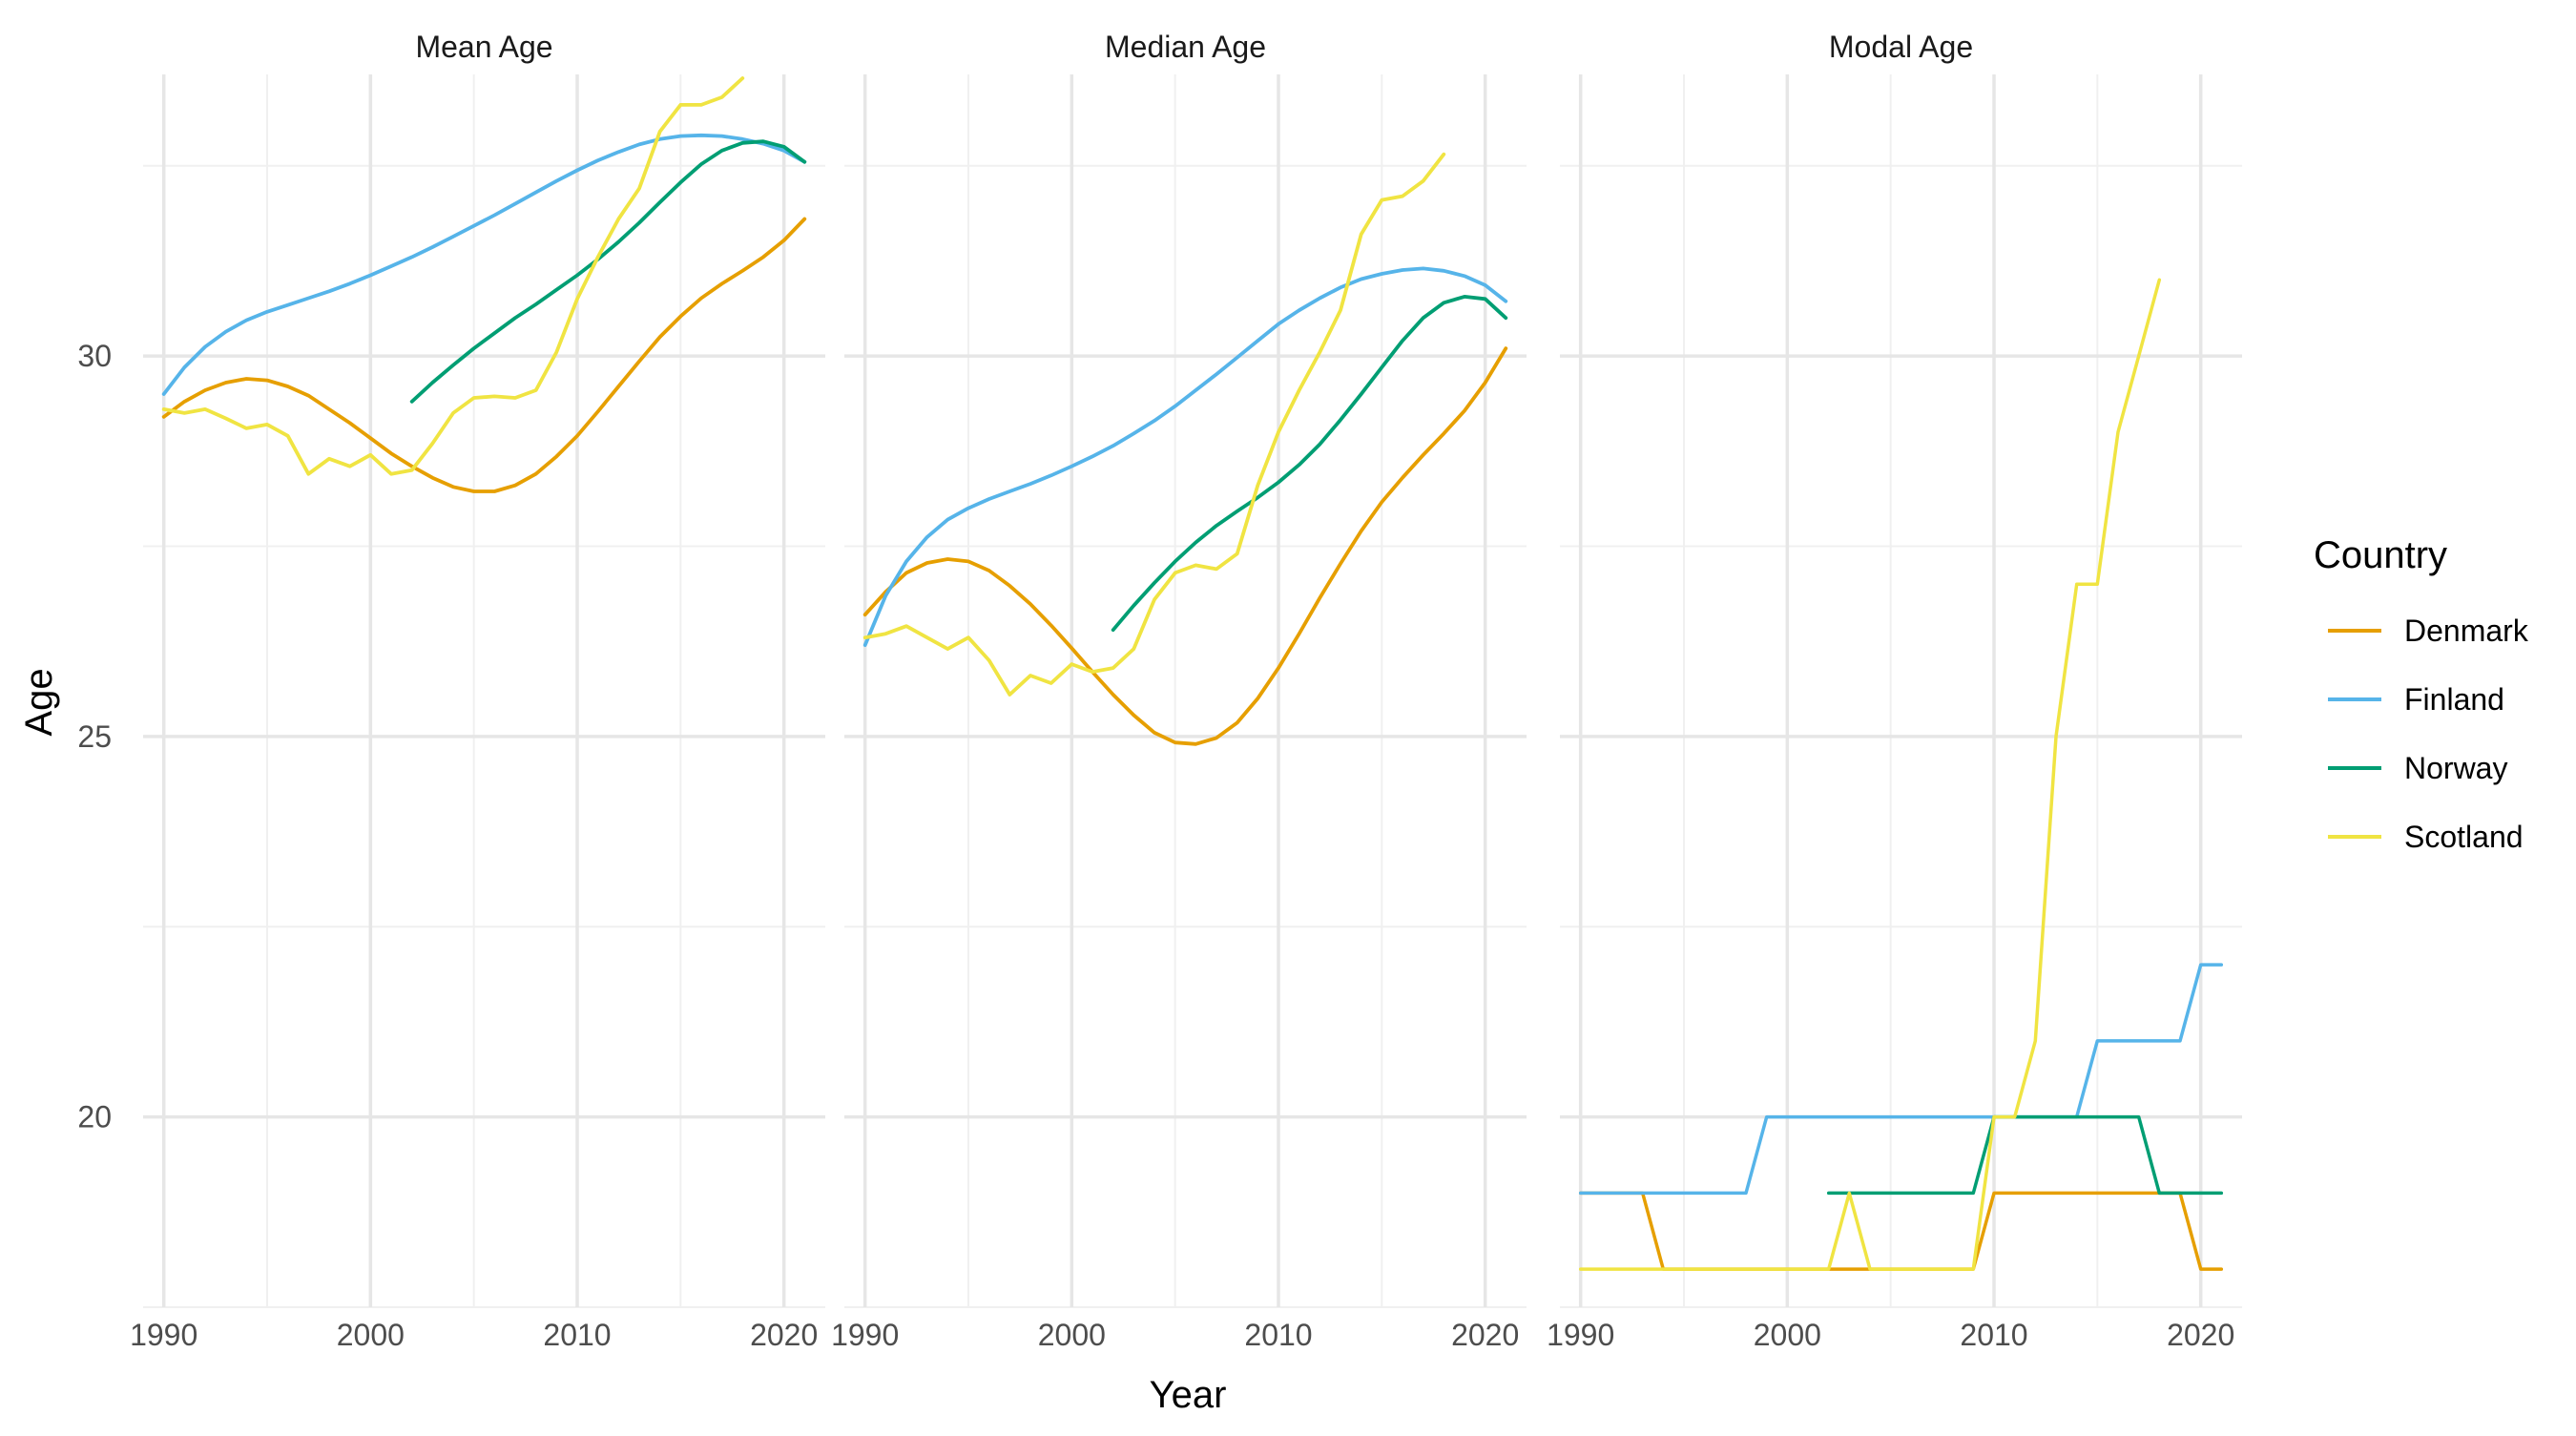 The height and width of the screenshot is (1436, 2576). I want to click on panel-title: Mean Age, so click(483, 47).